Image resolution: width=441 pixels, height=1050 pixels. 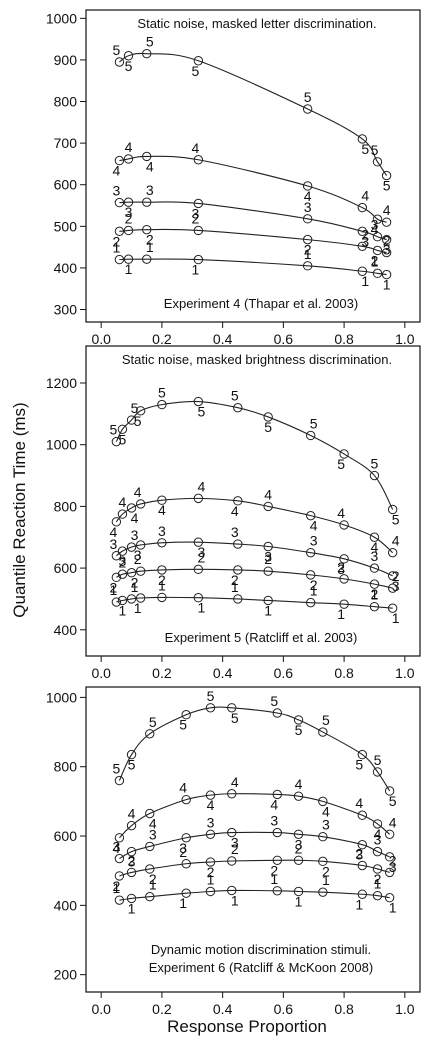 What do you see at coordinates (405, 339) in the screenshot?
I see `x-tick-label: 1.0` at bounding box center [405, 339].